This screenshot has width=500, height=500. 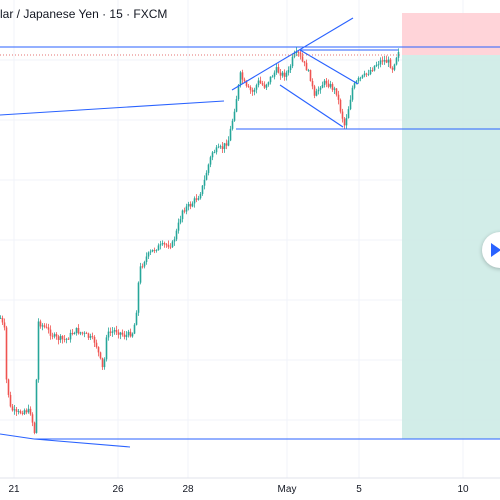 What do you see at coordinates (311, 106) in the screenshot?
I see `wedge-lower-line` at bounding box center [311, 106].